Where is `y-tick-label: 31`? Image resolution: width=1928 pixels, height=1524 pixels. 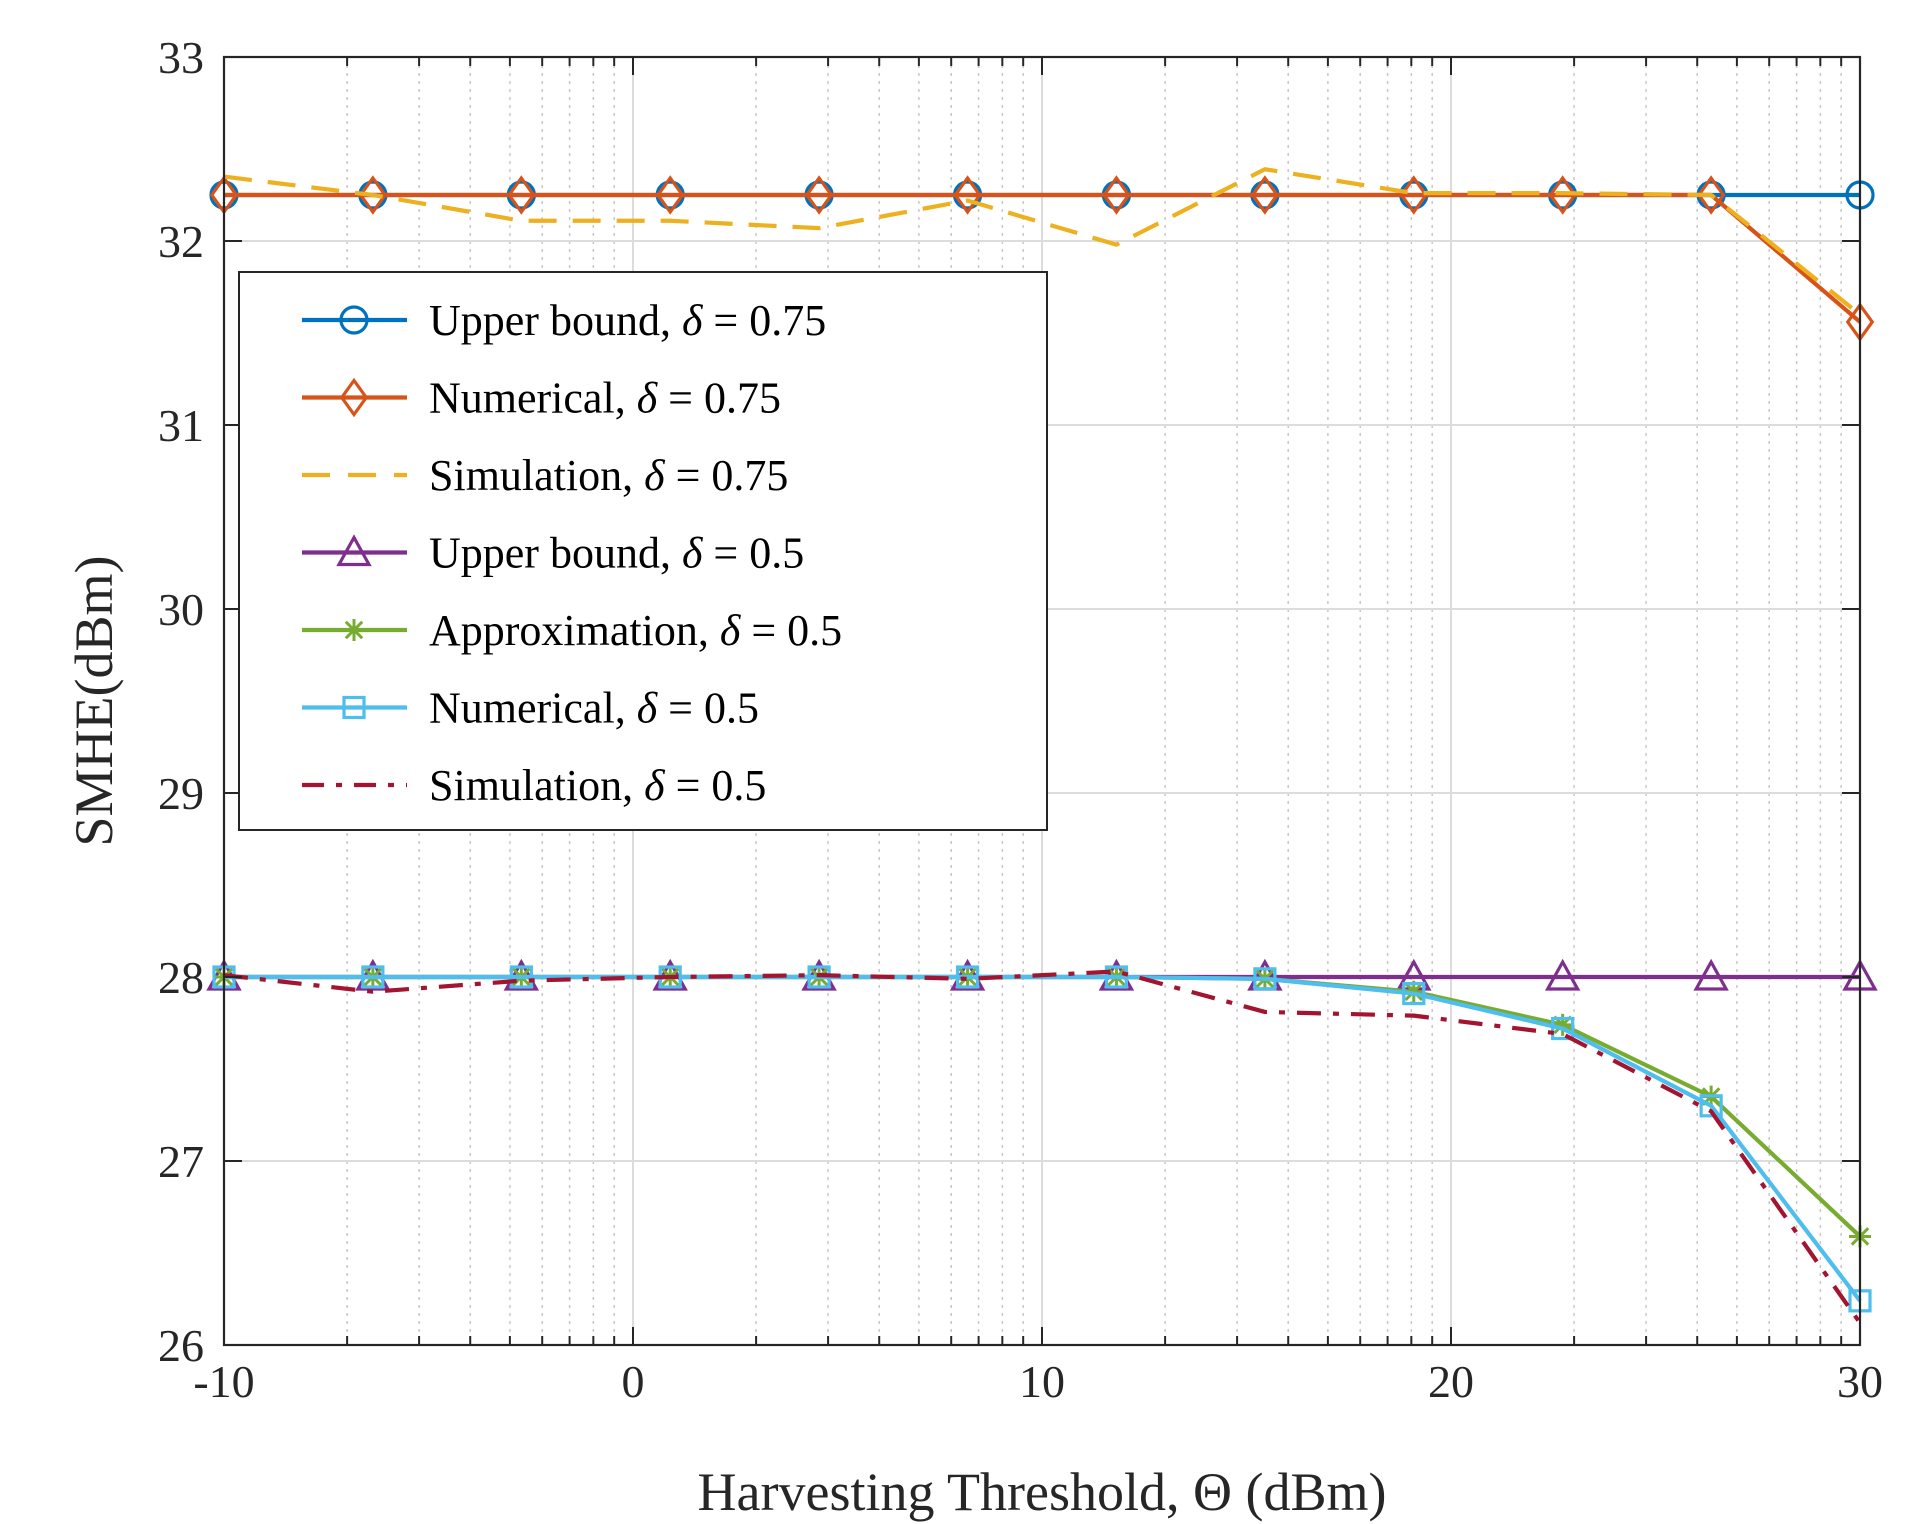 y-tick-label: 31 is located at coordinates (181, 425).